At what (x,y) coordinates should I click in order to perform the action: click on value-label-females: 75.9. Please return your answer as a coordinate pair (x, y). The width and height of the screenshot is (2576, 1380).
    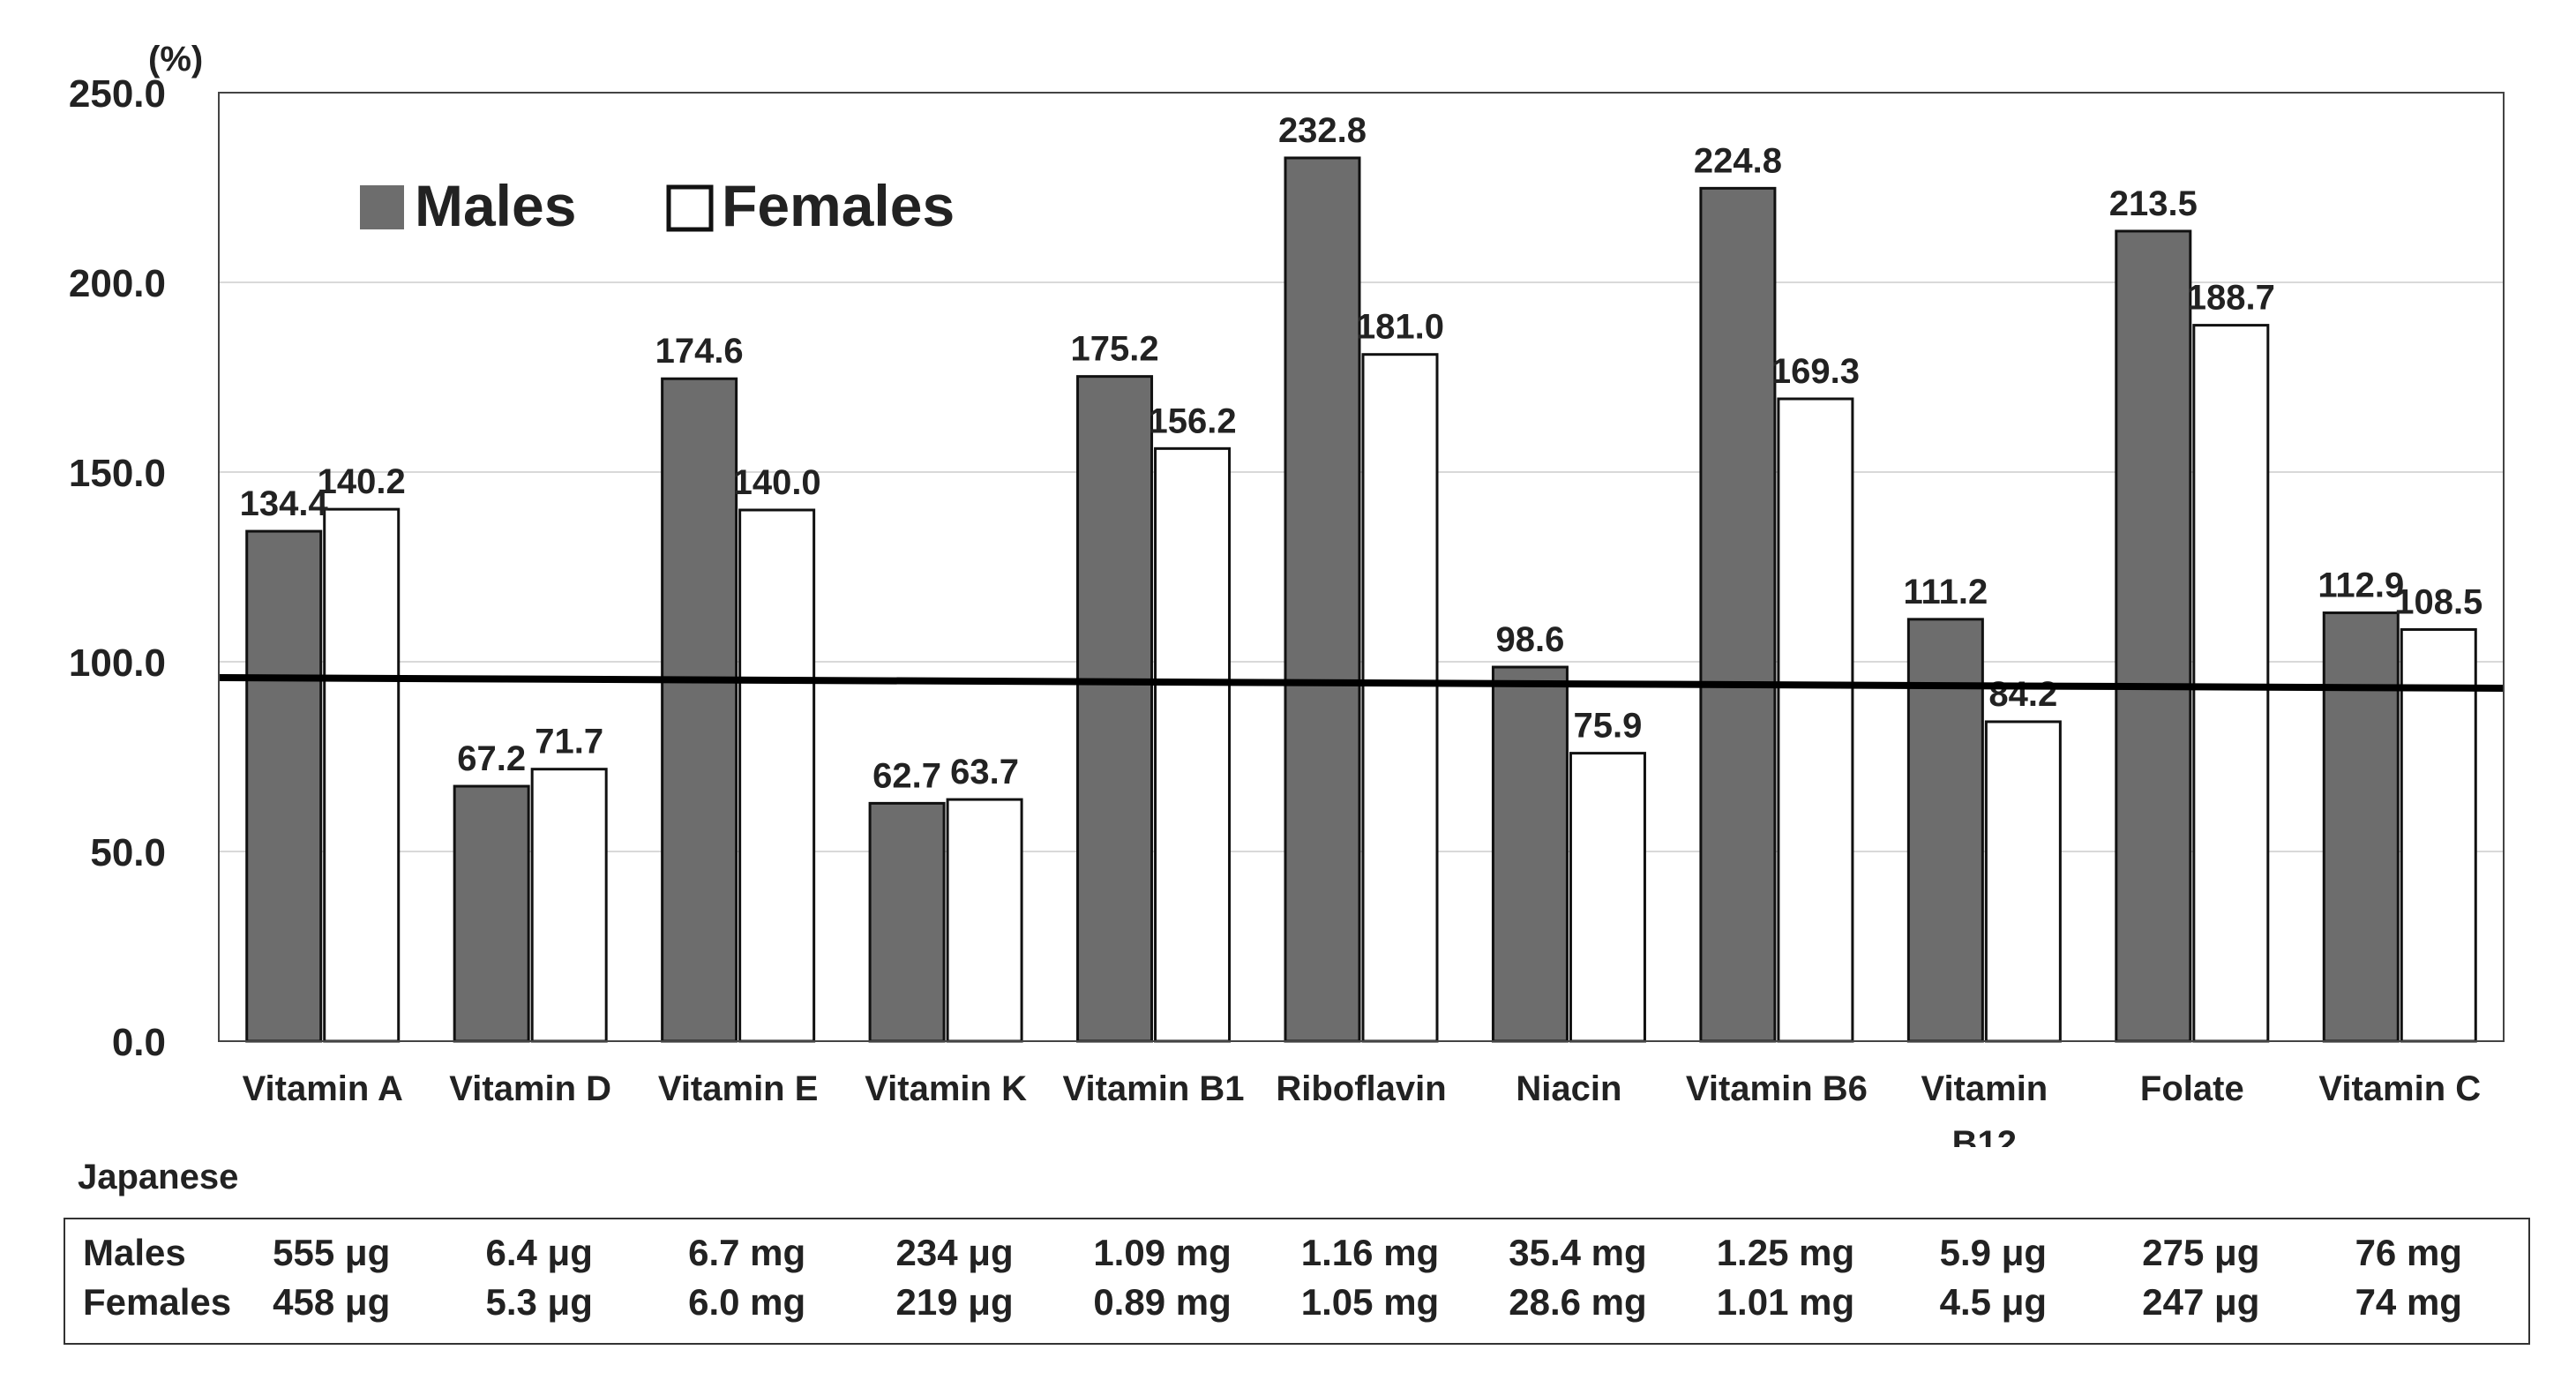
    Looking at the image, I should click on (1609, 726).